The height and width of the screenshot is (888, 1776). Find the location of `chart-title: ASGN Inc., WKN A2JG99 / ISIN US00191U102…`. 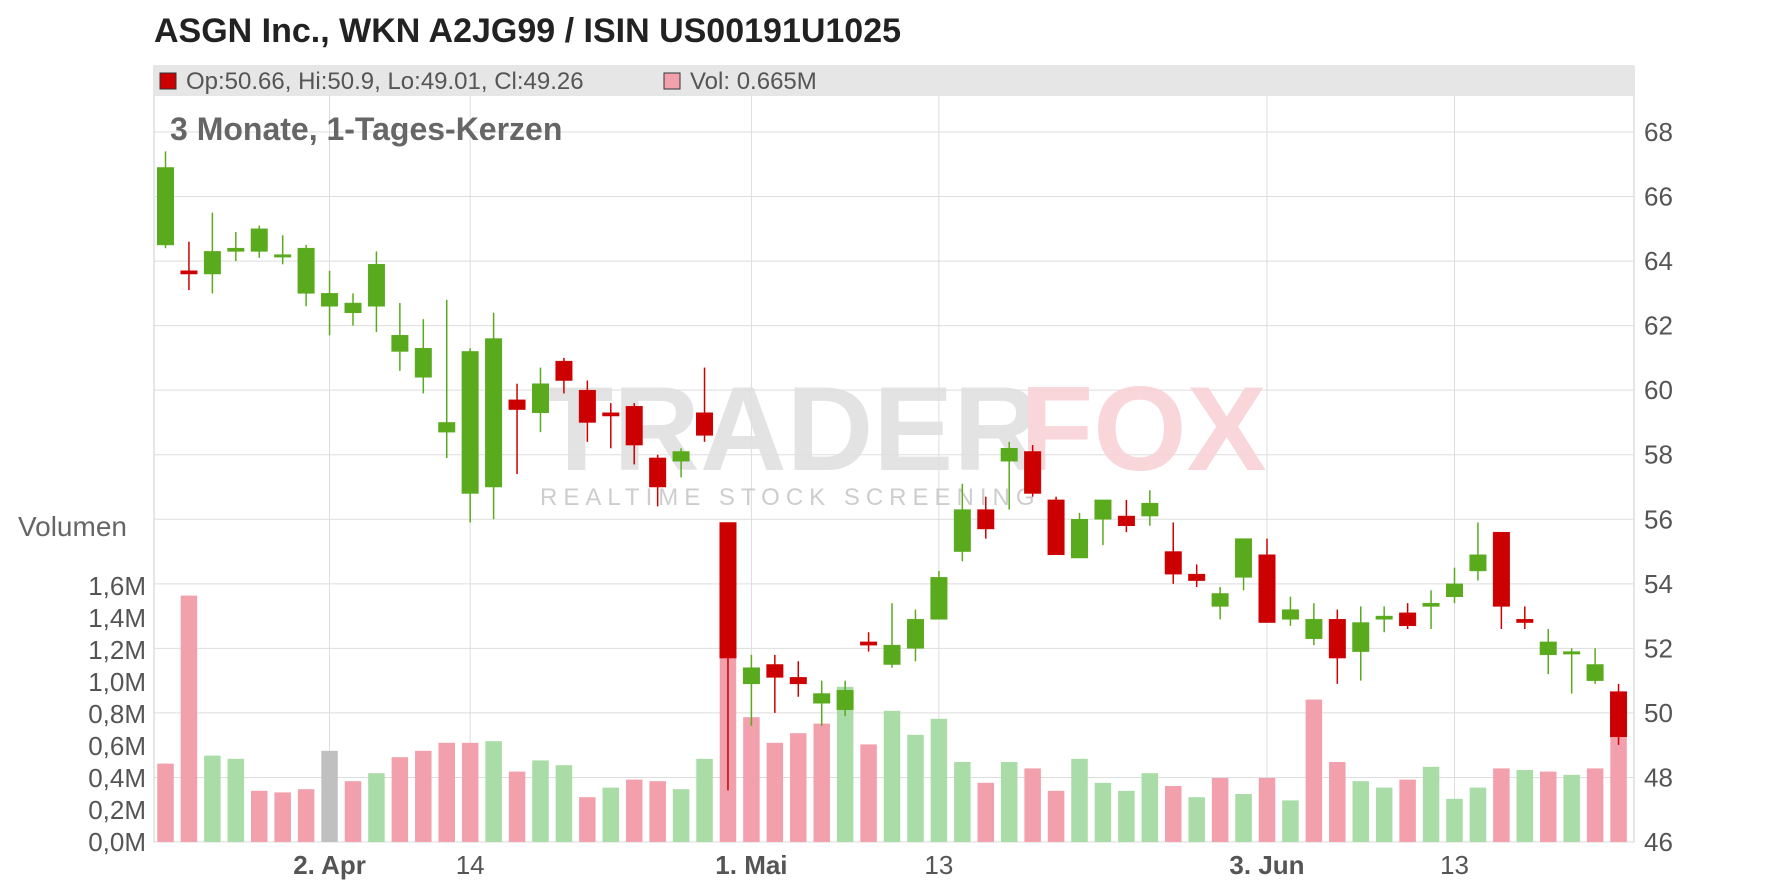

chart-title: ASGN Inc., WKN A2JG99 / ISIN US00191U102… is located at coordinates (528, 31).